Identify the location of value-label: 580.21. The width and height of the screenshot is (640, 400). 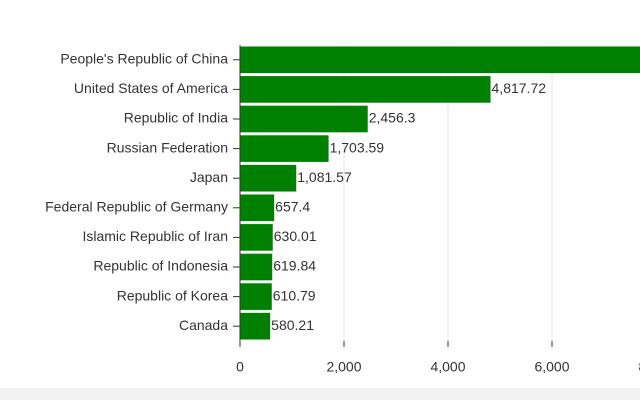
(292, 325).